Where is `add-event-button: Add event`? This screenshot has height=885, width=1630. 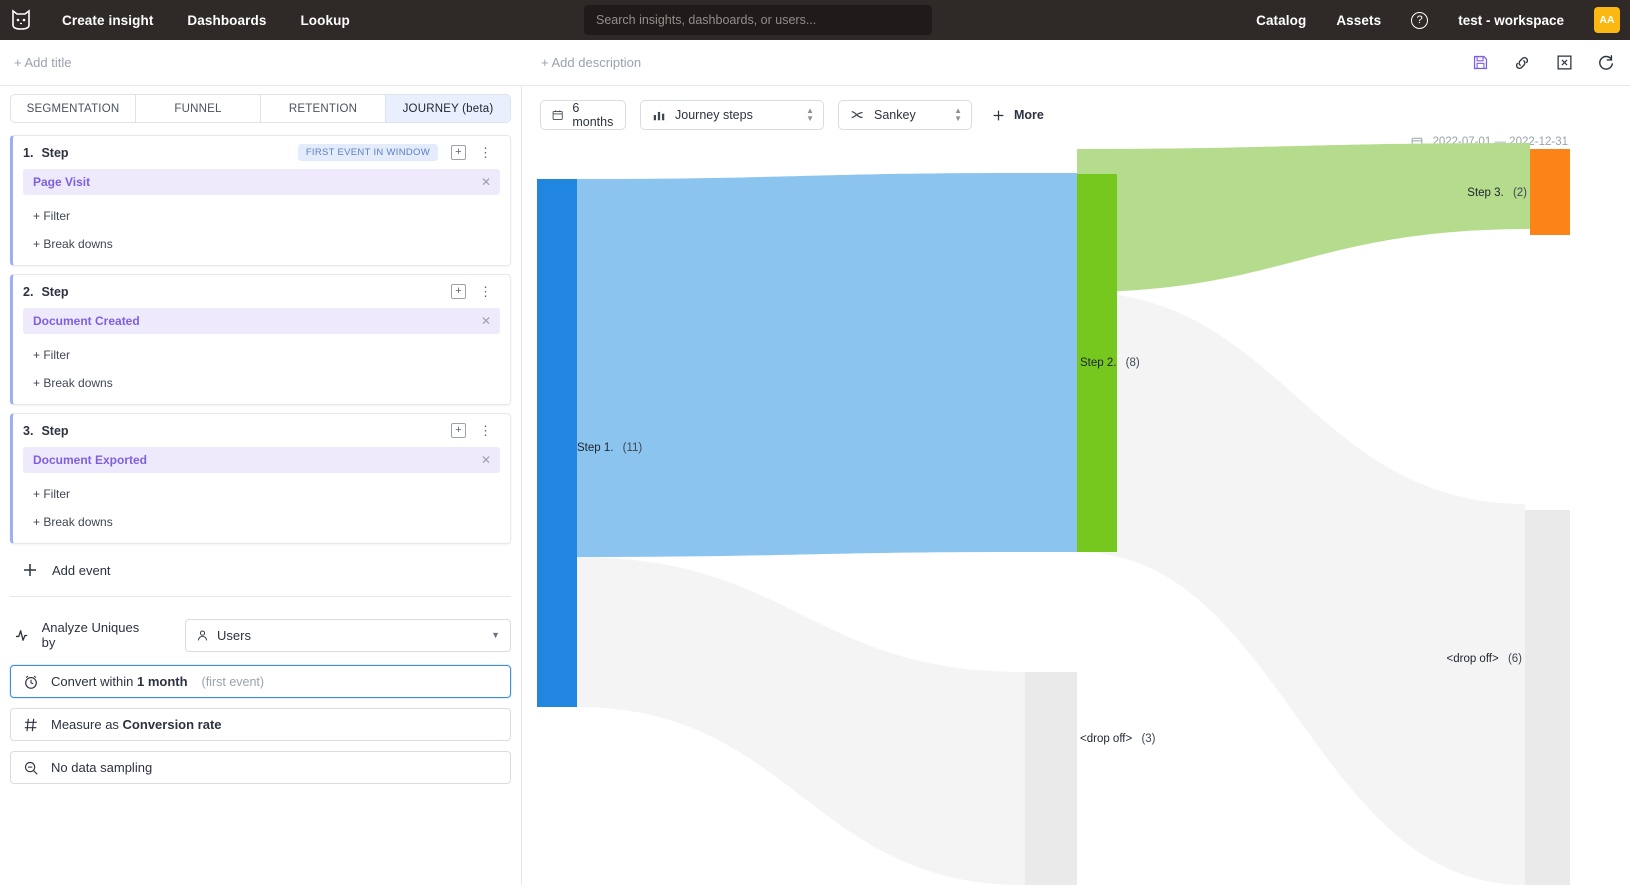 add-event-button: Add event is located at coordinates (271, 570).